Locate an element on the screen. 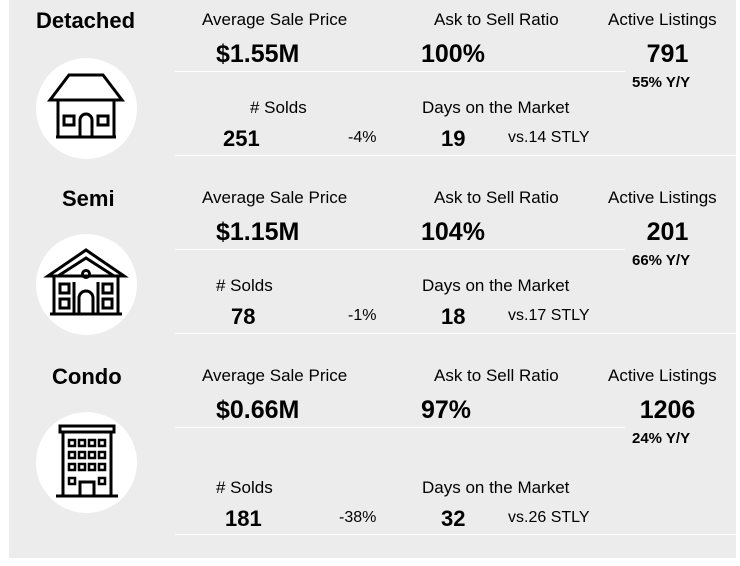 The image size is (740, 566). solds-change: -38% is located at coordinates (358, 517).